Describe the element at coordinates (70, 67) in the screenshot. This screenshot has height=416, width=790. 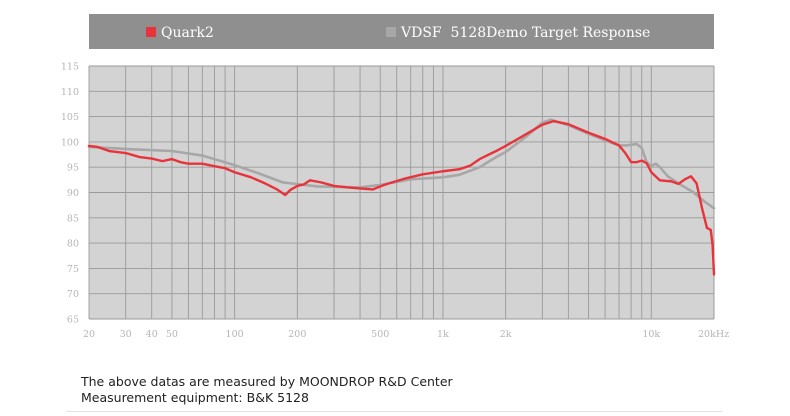
I see `y-tick-label: 115` at that location.